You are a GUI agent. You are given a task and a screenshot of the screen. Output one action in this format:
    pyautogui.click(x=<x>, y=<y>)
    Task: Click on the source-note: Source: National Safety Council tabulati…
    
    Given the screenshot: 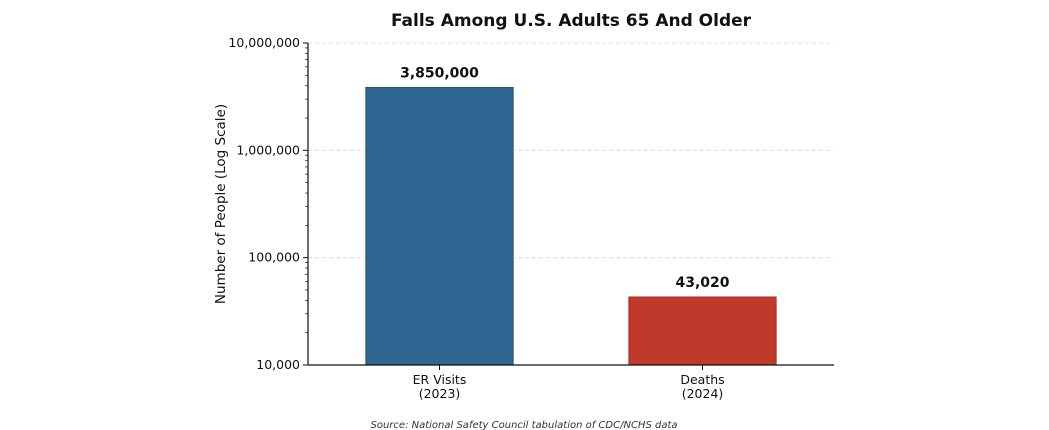 What is the action you would take?
    pyautogui.click(x=524, y=425)
    